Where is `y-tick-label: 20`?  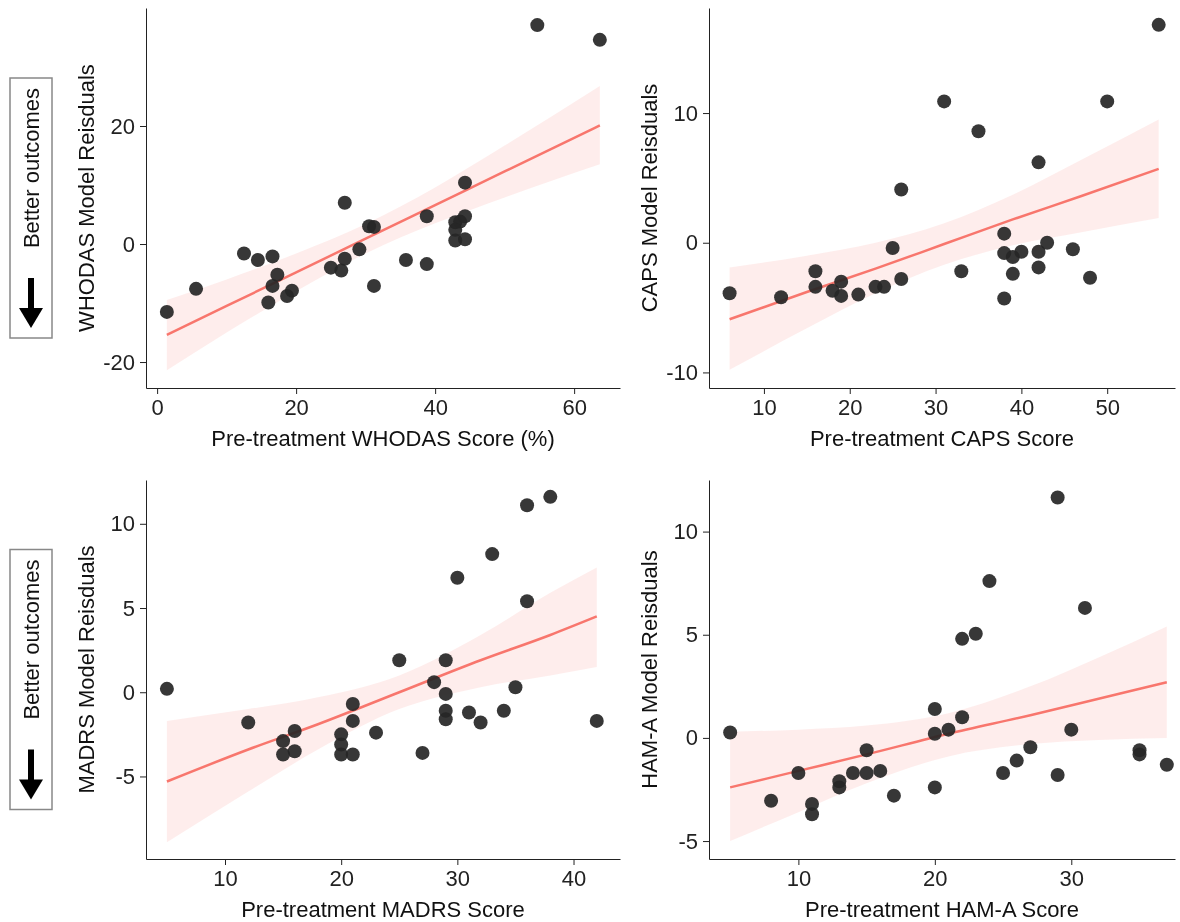 y-tick-label: 20 is located at coordinates (122, 126).